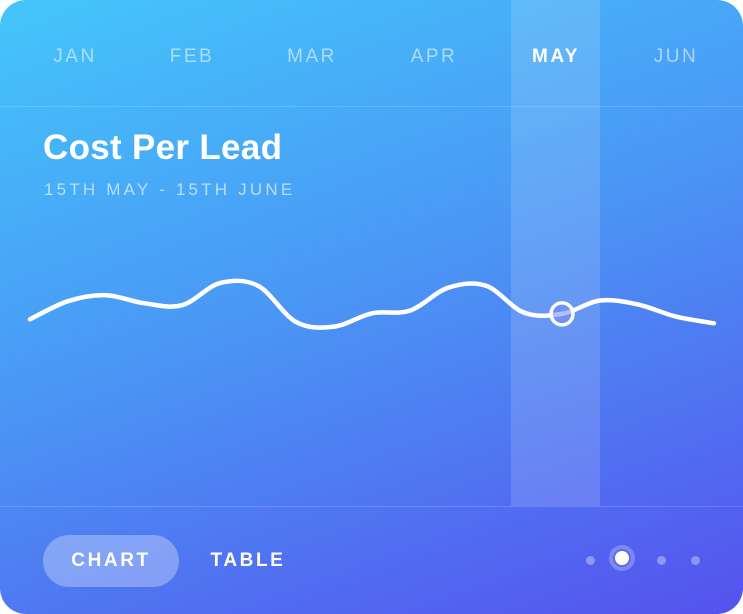  Describe the element at coordinates (556, 56) in the screenshot. I see `month-tab-may: MAY` at that location.